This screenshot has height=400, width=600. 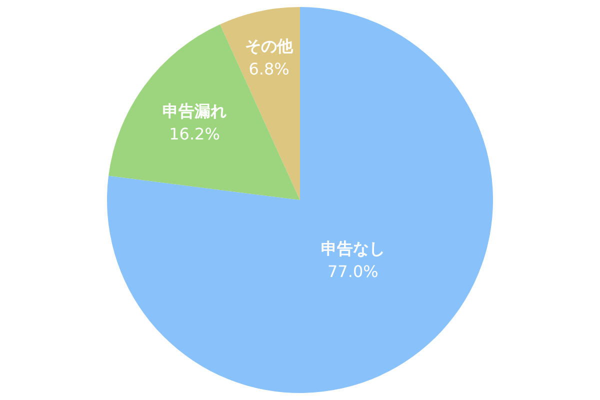 What do you see at coordinates (352, 272) in the screenshot?
I see `data-label: 77.0%` at bounding box center [352, 272].